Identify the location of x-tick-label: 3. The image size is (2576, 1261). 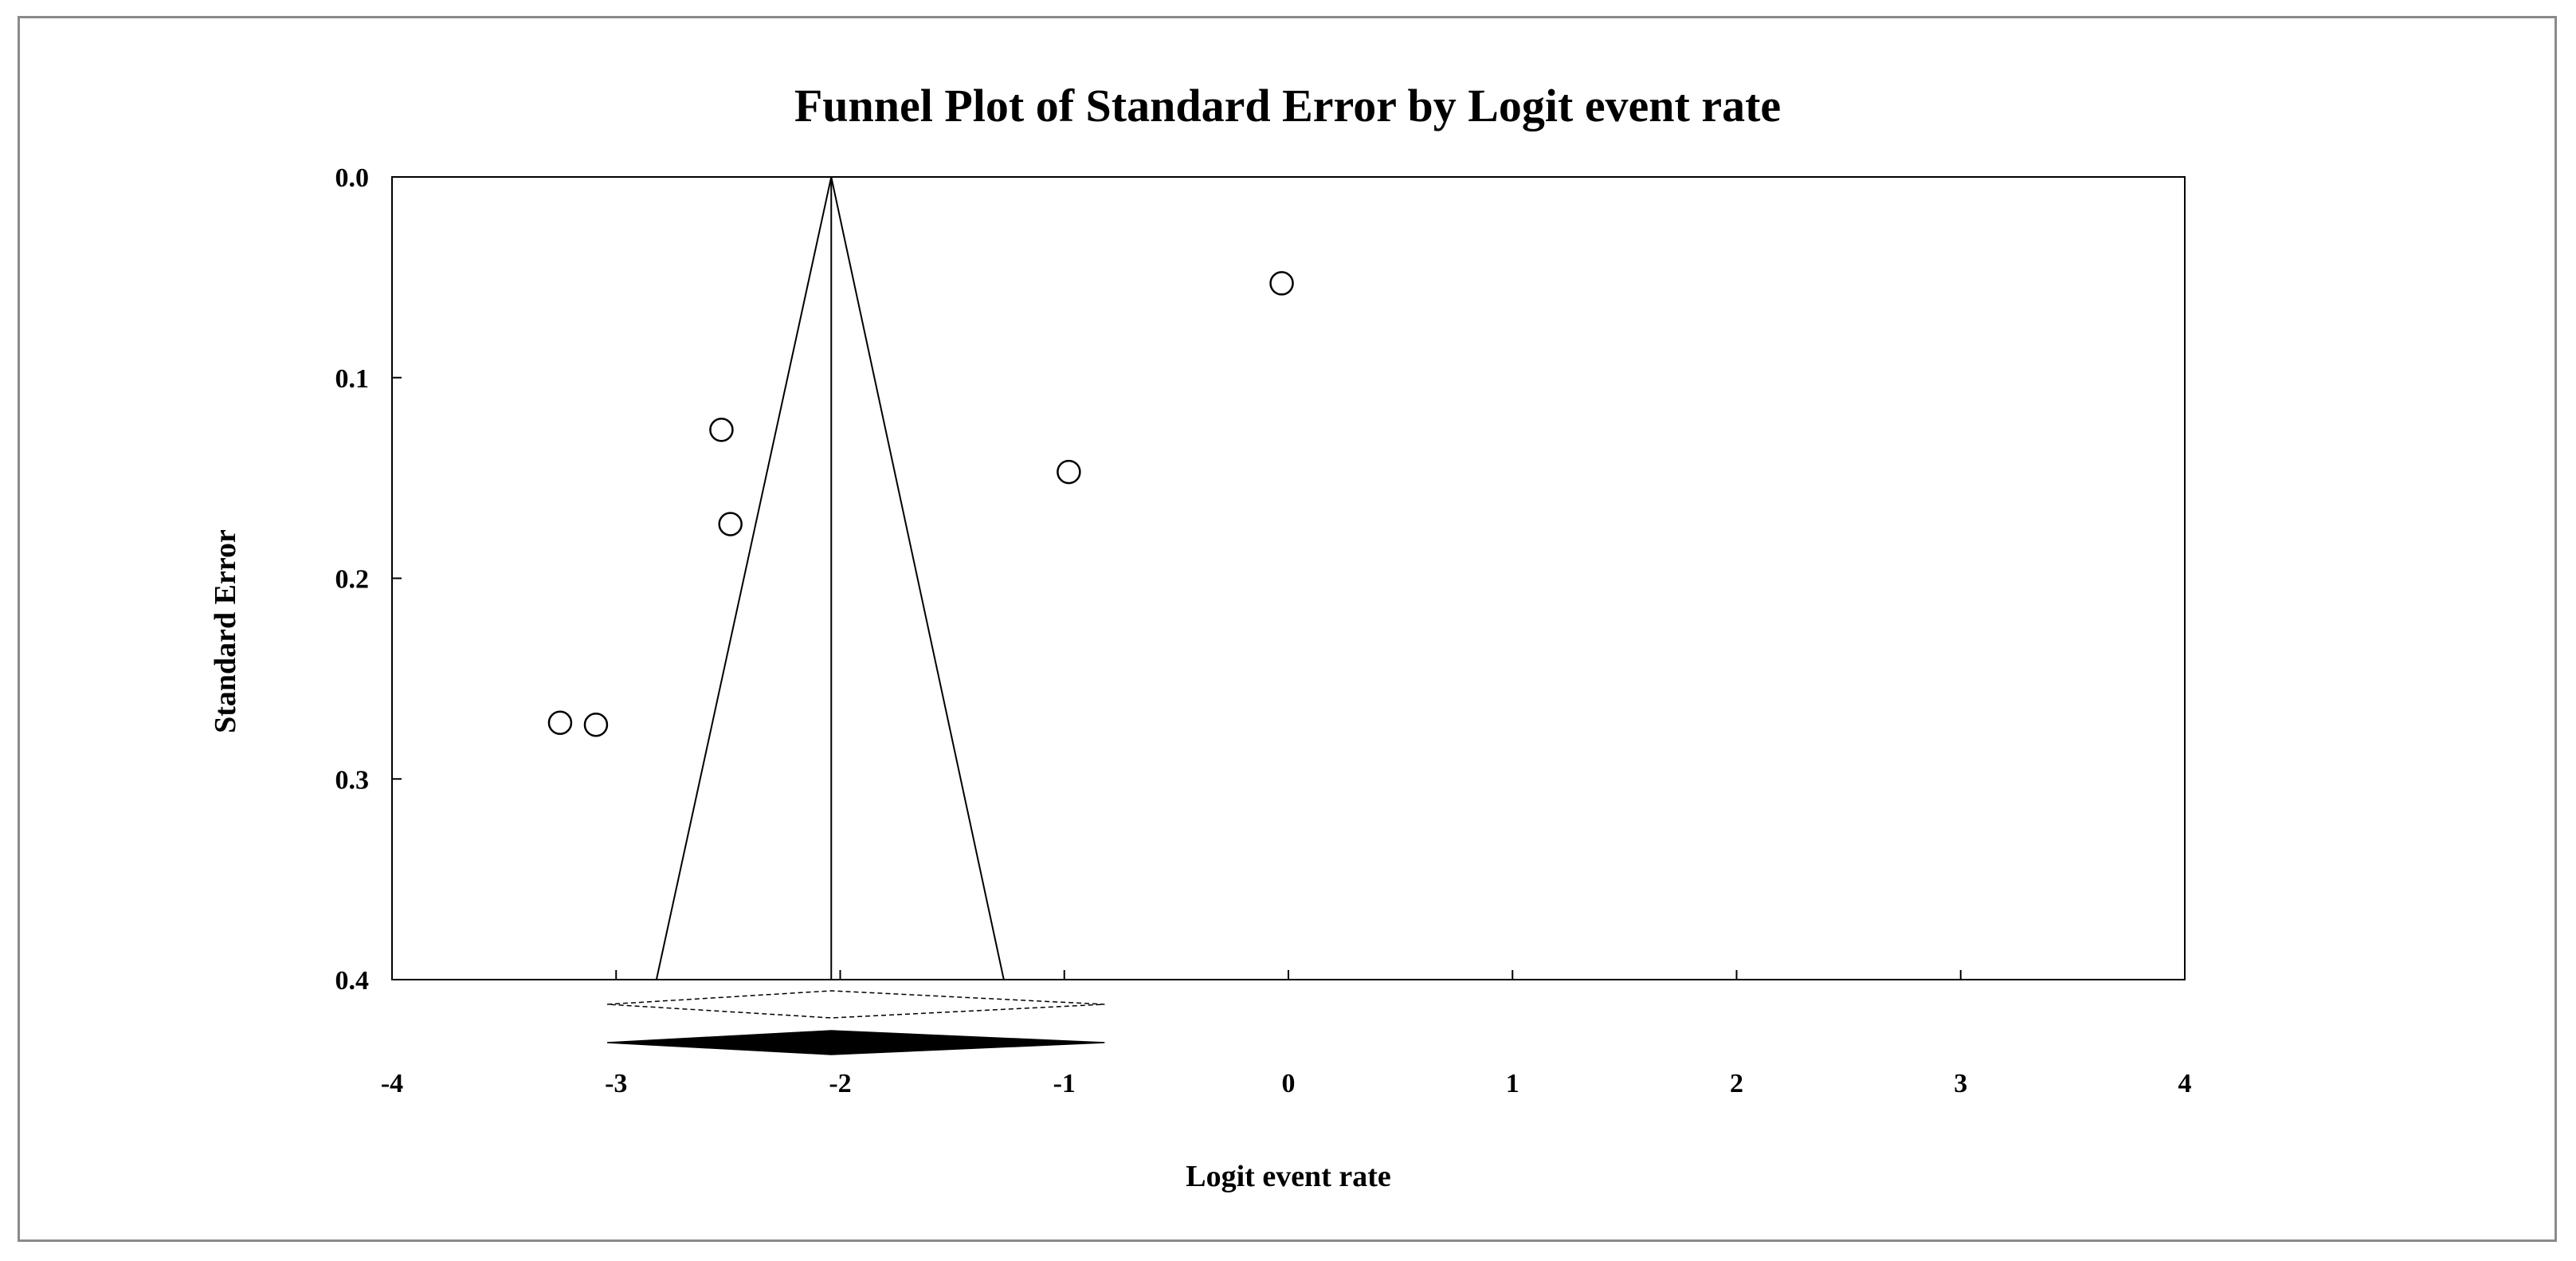
(1960, 1083).